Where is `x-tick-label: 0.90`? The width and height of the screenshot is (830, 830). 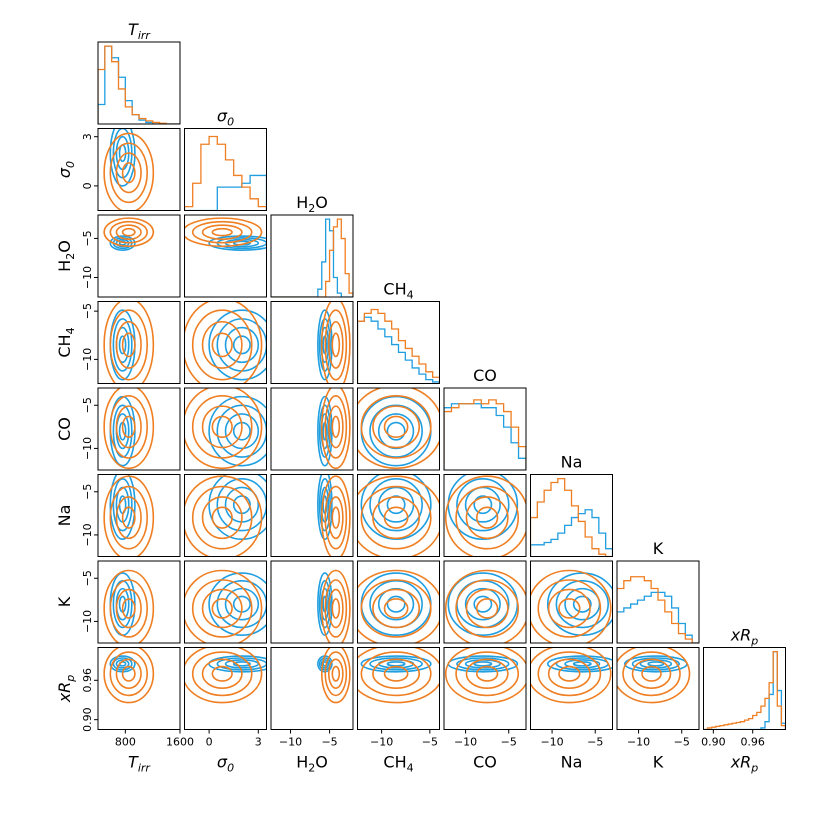
x-tick-label: 0.90 is located at coordinates (713, 742).